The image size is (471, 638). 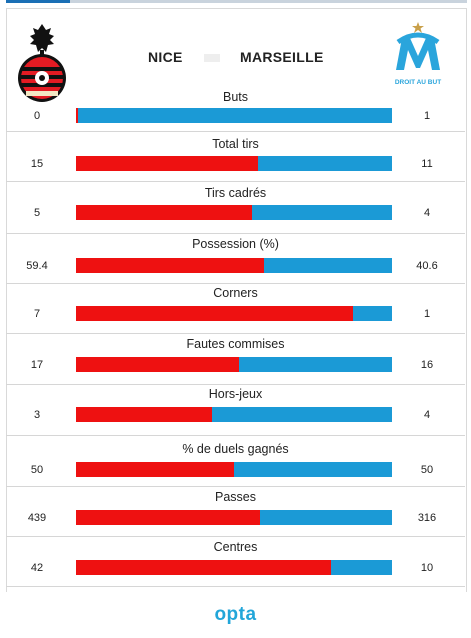 I want to click on stat-row: Passes 439 316, so click(x=235, y=512).